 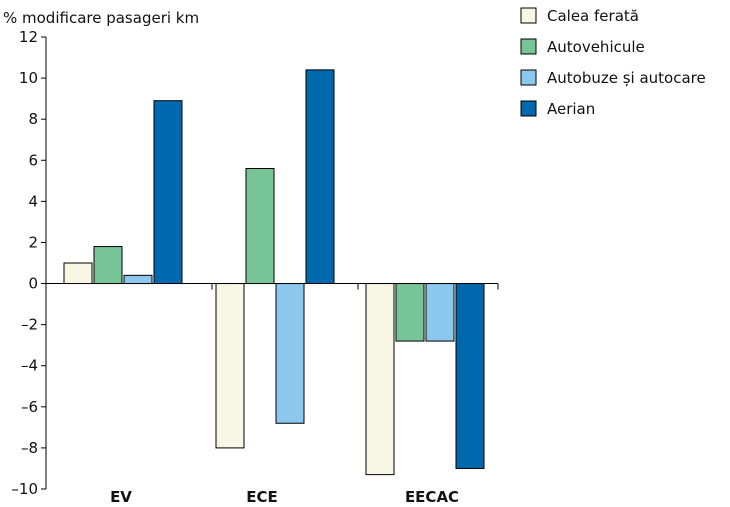 What do you see at coordinates (101, 18) in the screenshot?
I see `y-axis-title: % modificare pasageri km` at bounding box center [101, 18].